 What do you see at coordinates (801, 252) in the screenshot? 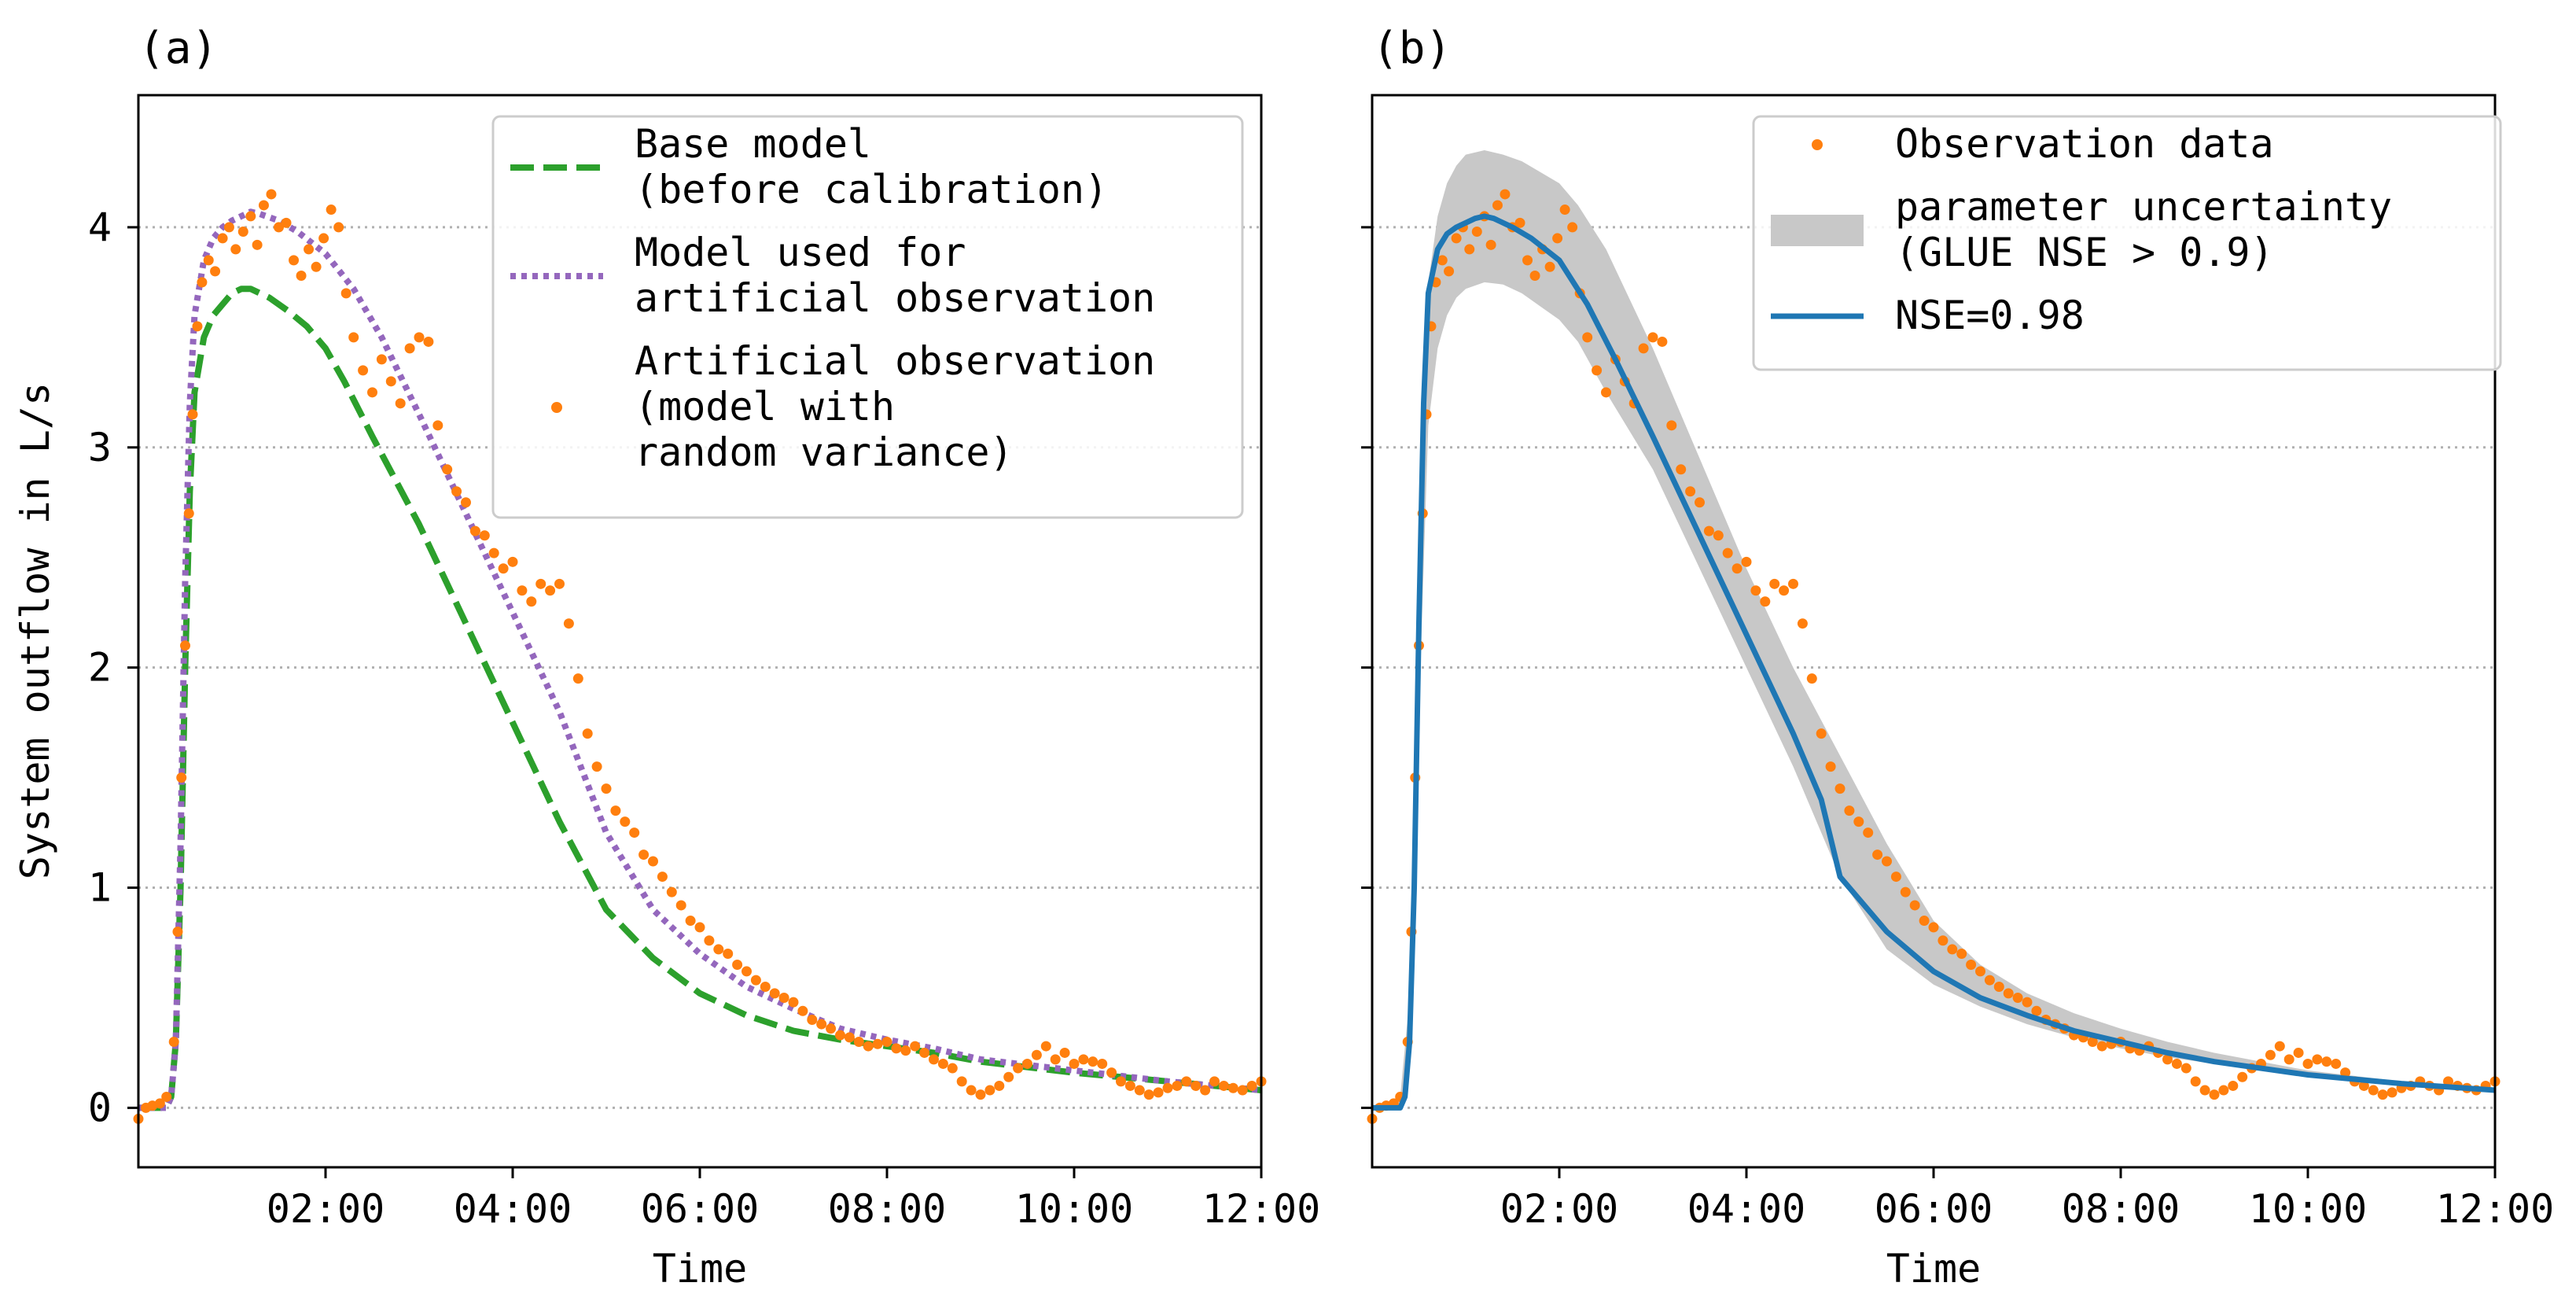
I see `a-legend-text: Model used for` at bounding box center [801, 252].